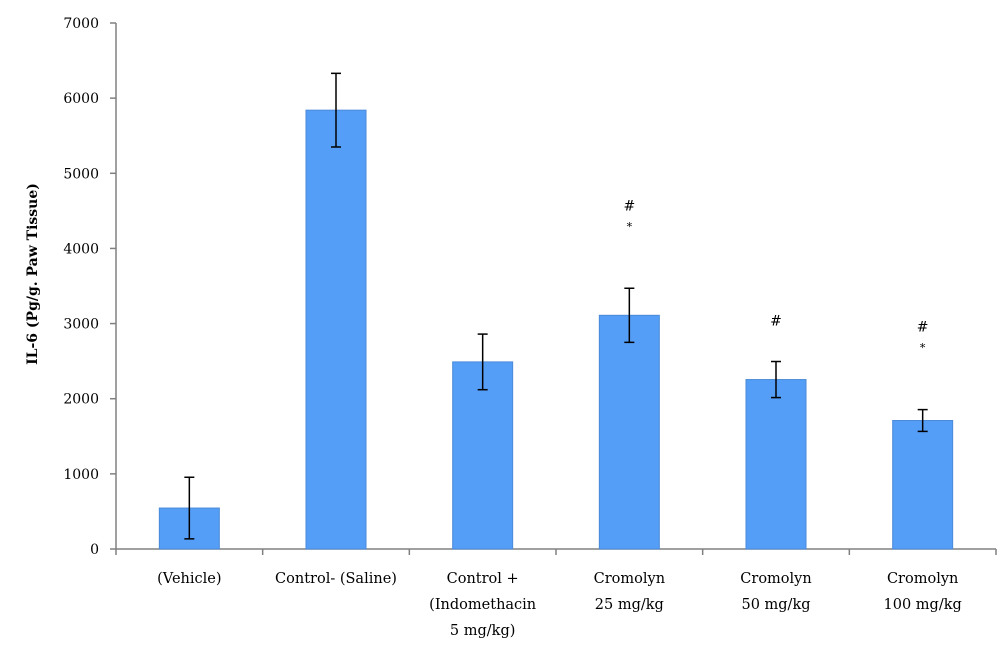 Image resolution: width=1000 pixels, height=652 pixels. What do you see at coordinates (33, 274) in the screenshot?
I see `y-axis-label: IL-6 (Pg/g. Paw Tissue)` at bounding box center [33, 274].